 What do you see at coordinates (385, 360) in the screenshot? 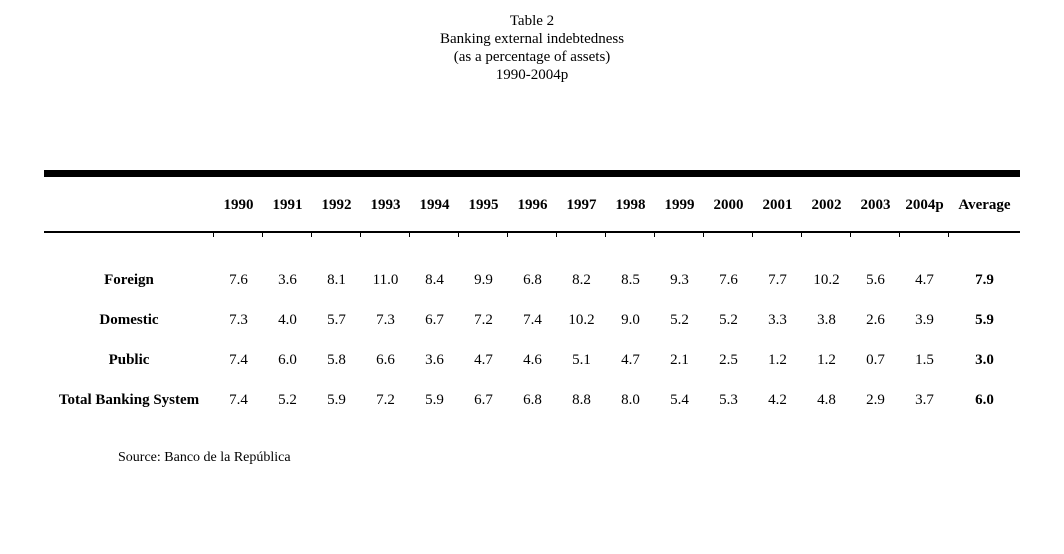
I see `value-cell: 6.6` at bounding box center [385, 360].